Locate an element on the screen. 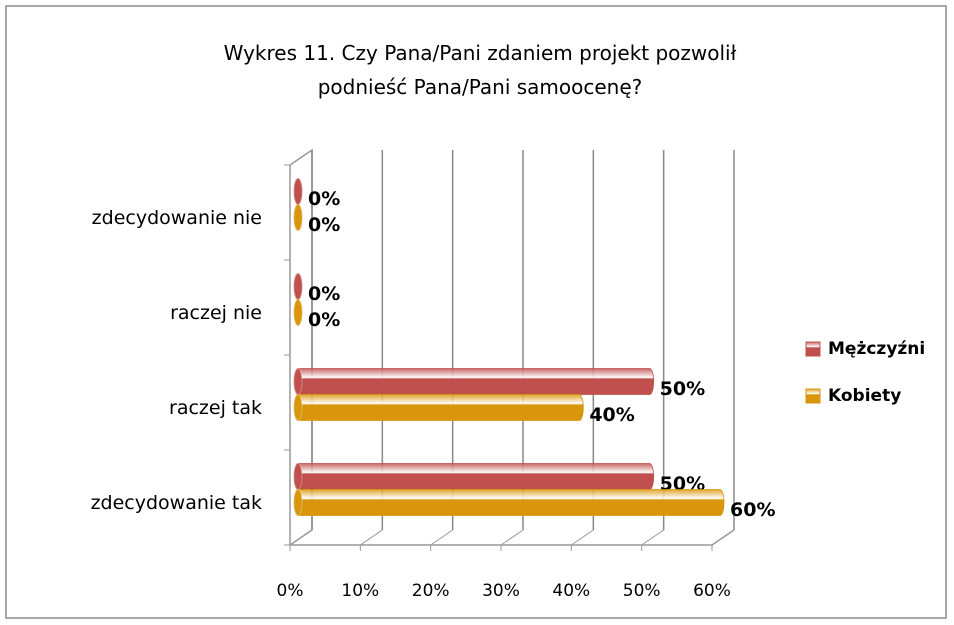 Image resolution: width=954 pixels, height=625 pixels. value-label: 60% is located at coordinates (752, 510).